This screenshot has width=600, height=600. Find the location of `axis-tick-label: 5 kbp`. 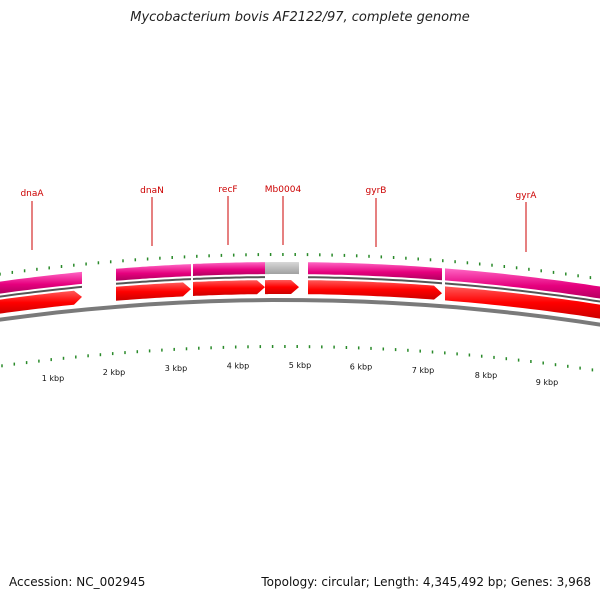

axis-tick-label: 5 kbp is located at coordinates (300, 365).